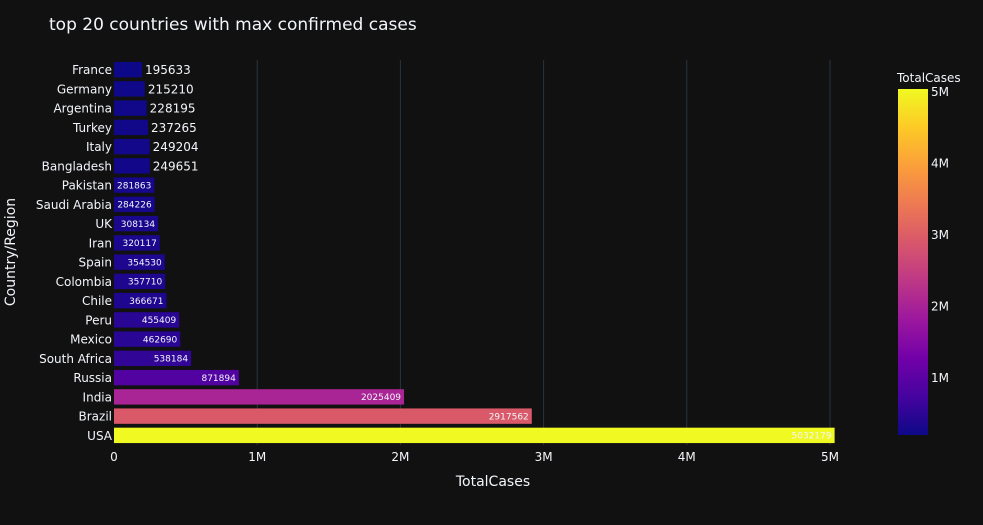 The width and height of the screenshot is (983, 525). Describe the element at coordinates (95, 263) in the screenshot. I see `y-tick-label: Spain` at that location.